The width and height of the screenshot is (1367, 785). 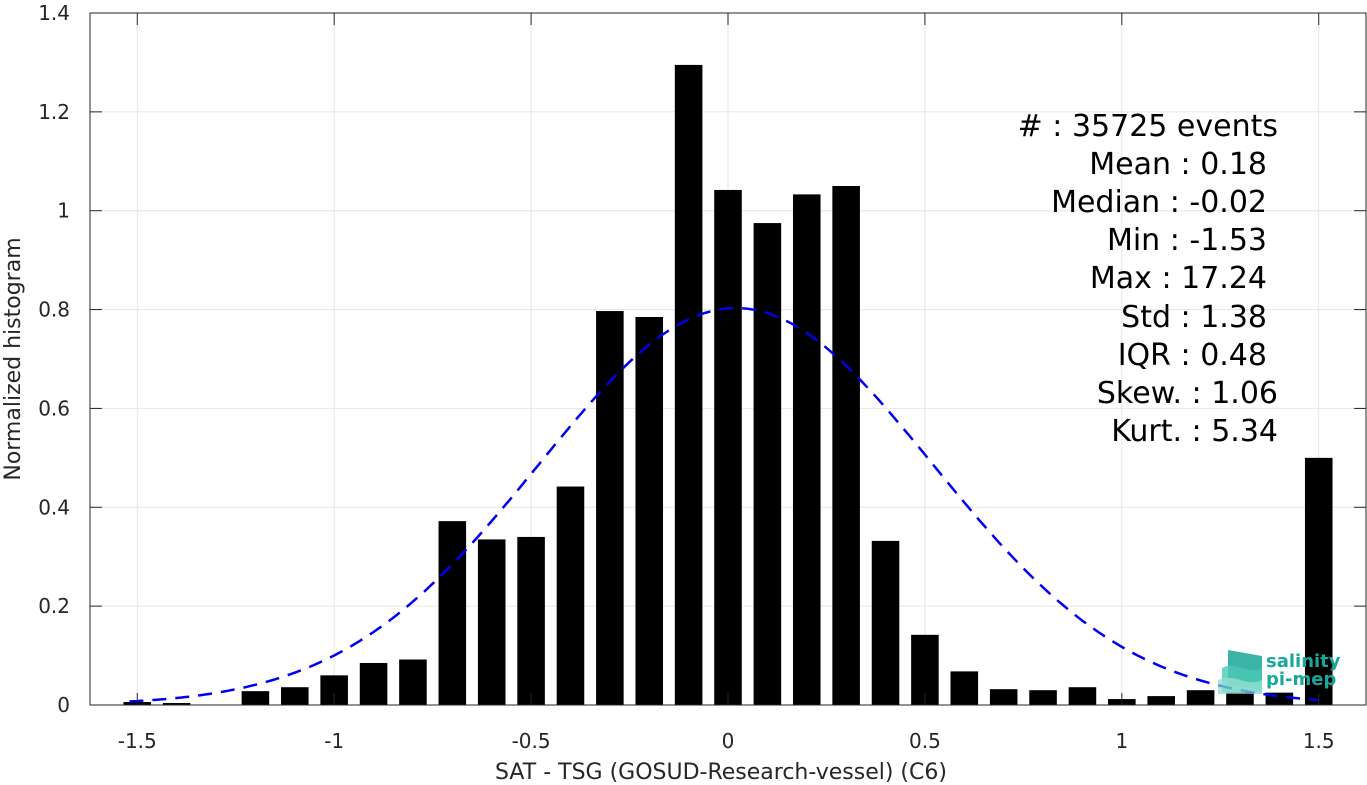 I want to click on y-tick-label: 0.8, so click(x=54, y=310).